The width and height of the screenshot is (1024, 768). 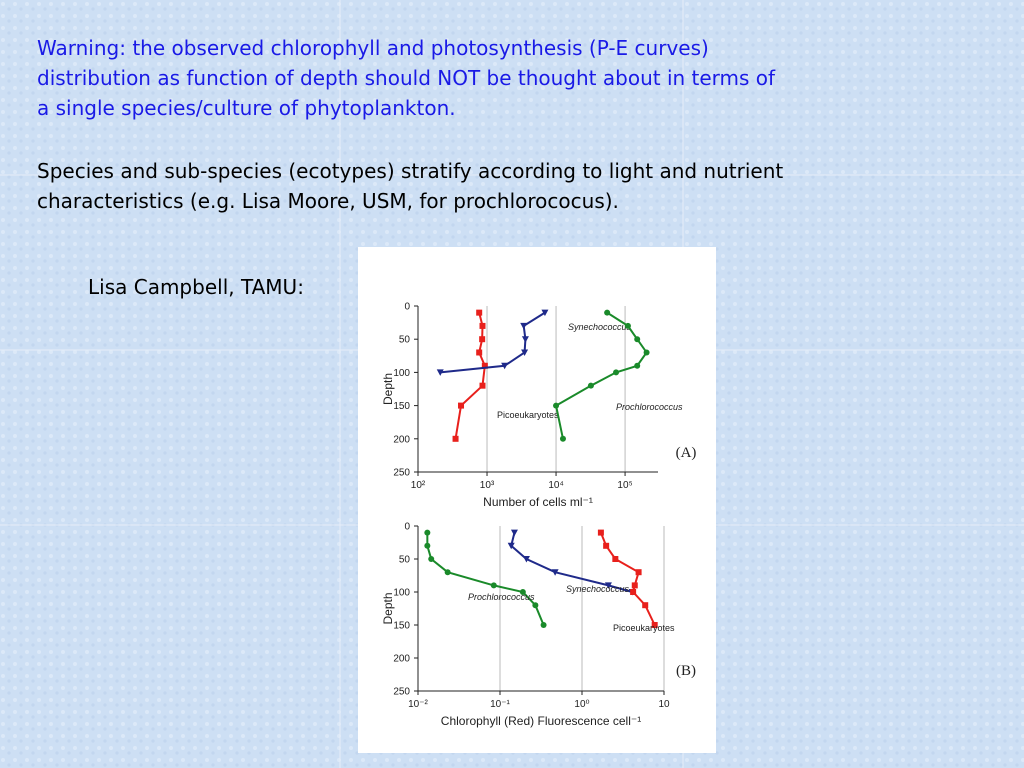 I want to click on series-line, so click(x=493, y=342).